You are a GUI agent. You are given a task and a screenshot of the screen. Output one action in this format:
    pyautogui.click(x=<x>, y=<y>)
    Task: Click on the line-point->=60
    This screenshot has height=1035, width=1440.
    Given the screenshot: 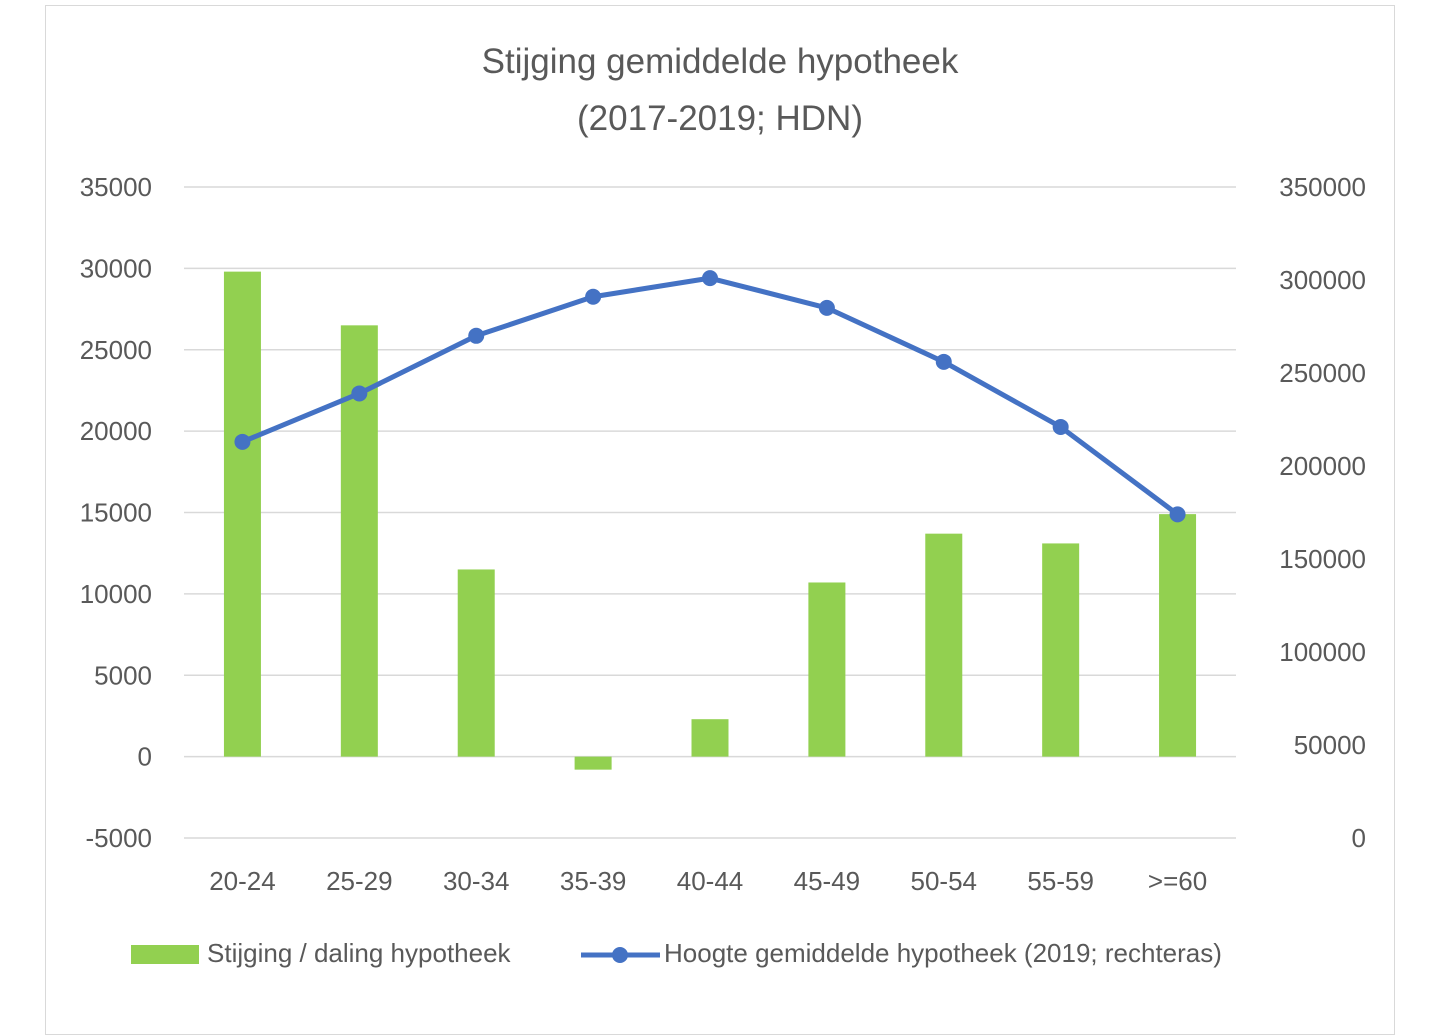 What is the action you would take?
    pyautogui.click(x=1177, y=514)
    